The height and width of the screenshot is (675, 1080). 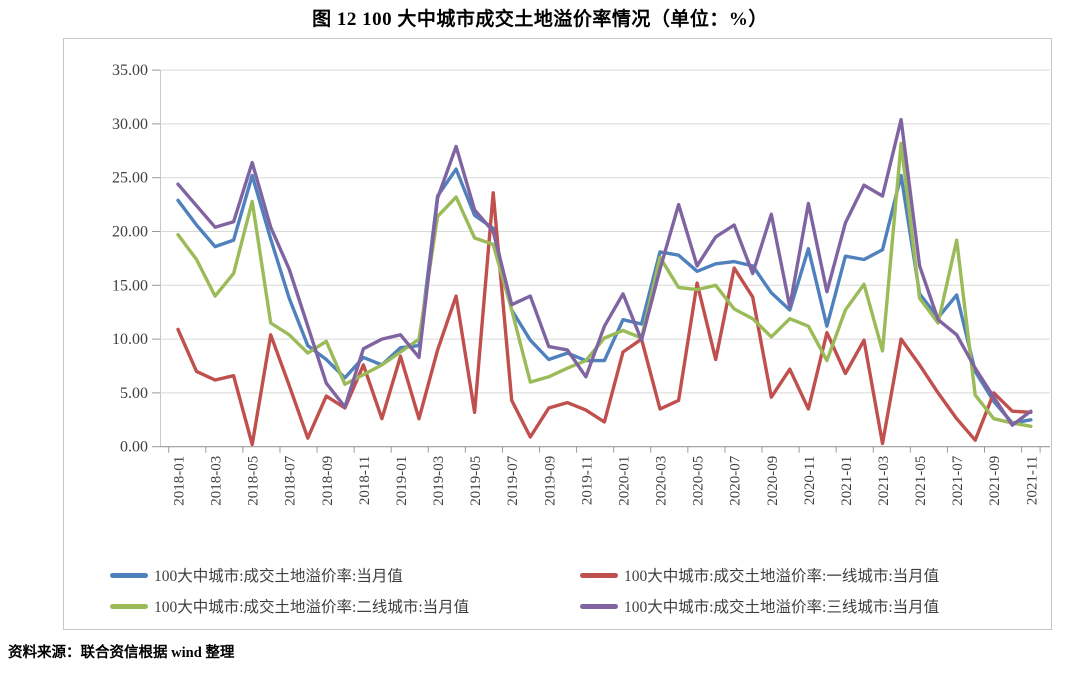 I want to click on legend-item-tier1-cities: 100大中城市:成交土地溢价率:一线城市:当月值, so click(x=759, y=575).